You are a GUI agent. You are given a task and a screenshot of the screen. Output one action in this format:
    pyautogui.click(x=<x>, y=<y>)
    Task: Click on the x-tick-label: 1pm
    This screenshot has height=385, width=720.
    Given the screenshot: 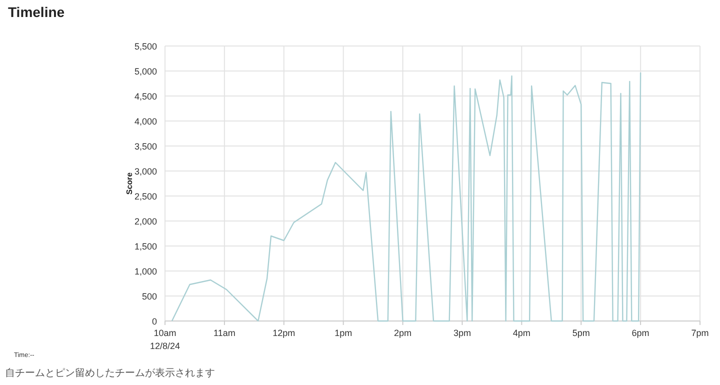 What is the action you would take?
    pyautogui.click(x=343, y=333)
    